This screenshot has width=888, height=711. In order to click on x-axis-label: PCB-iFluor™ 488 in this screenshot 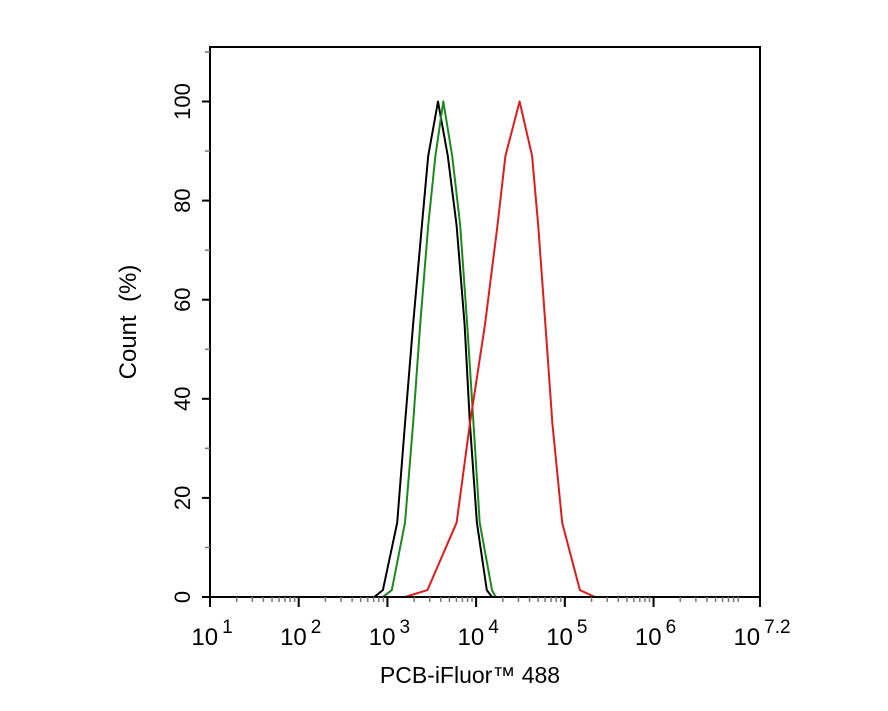, I will do `click(470, 675)`.